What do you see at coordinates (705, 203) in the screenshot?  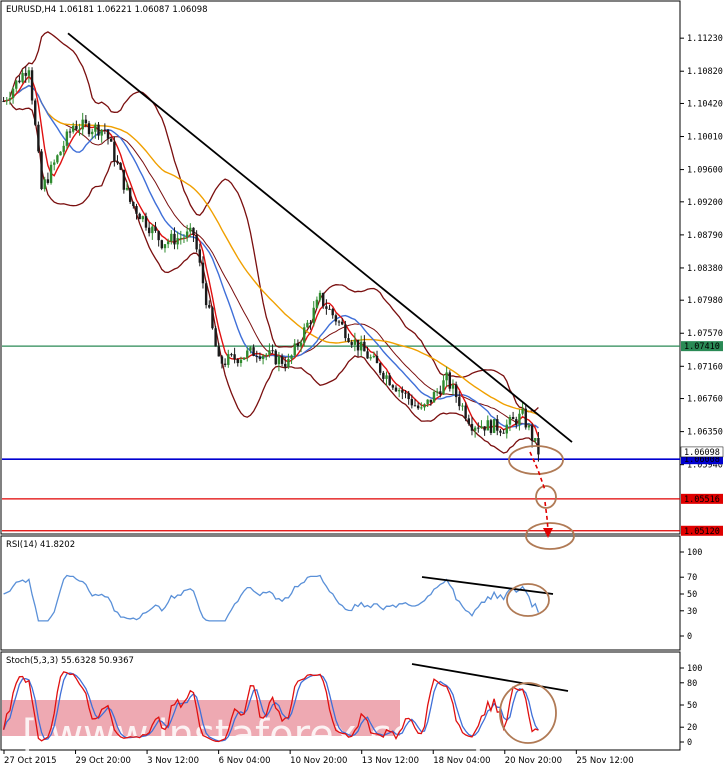 I see `price-tick-label: 1.09200` at bounding box center [705, 203].